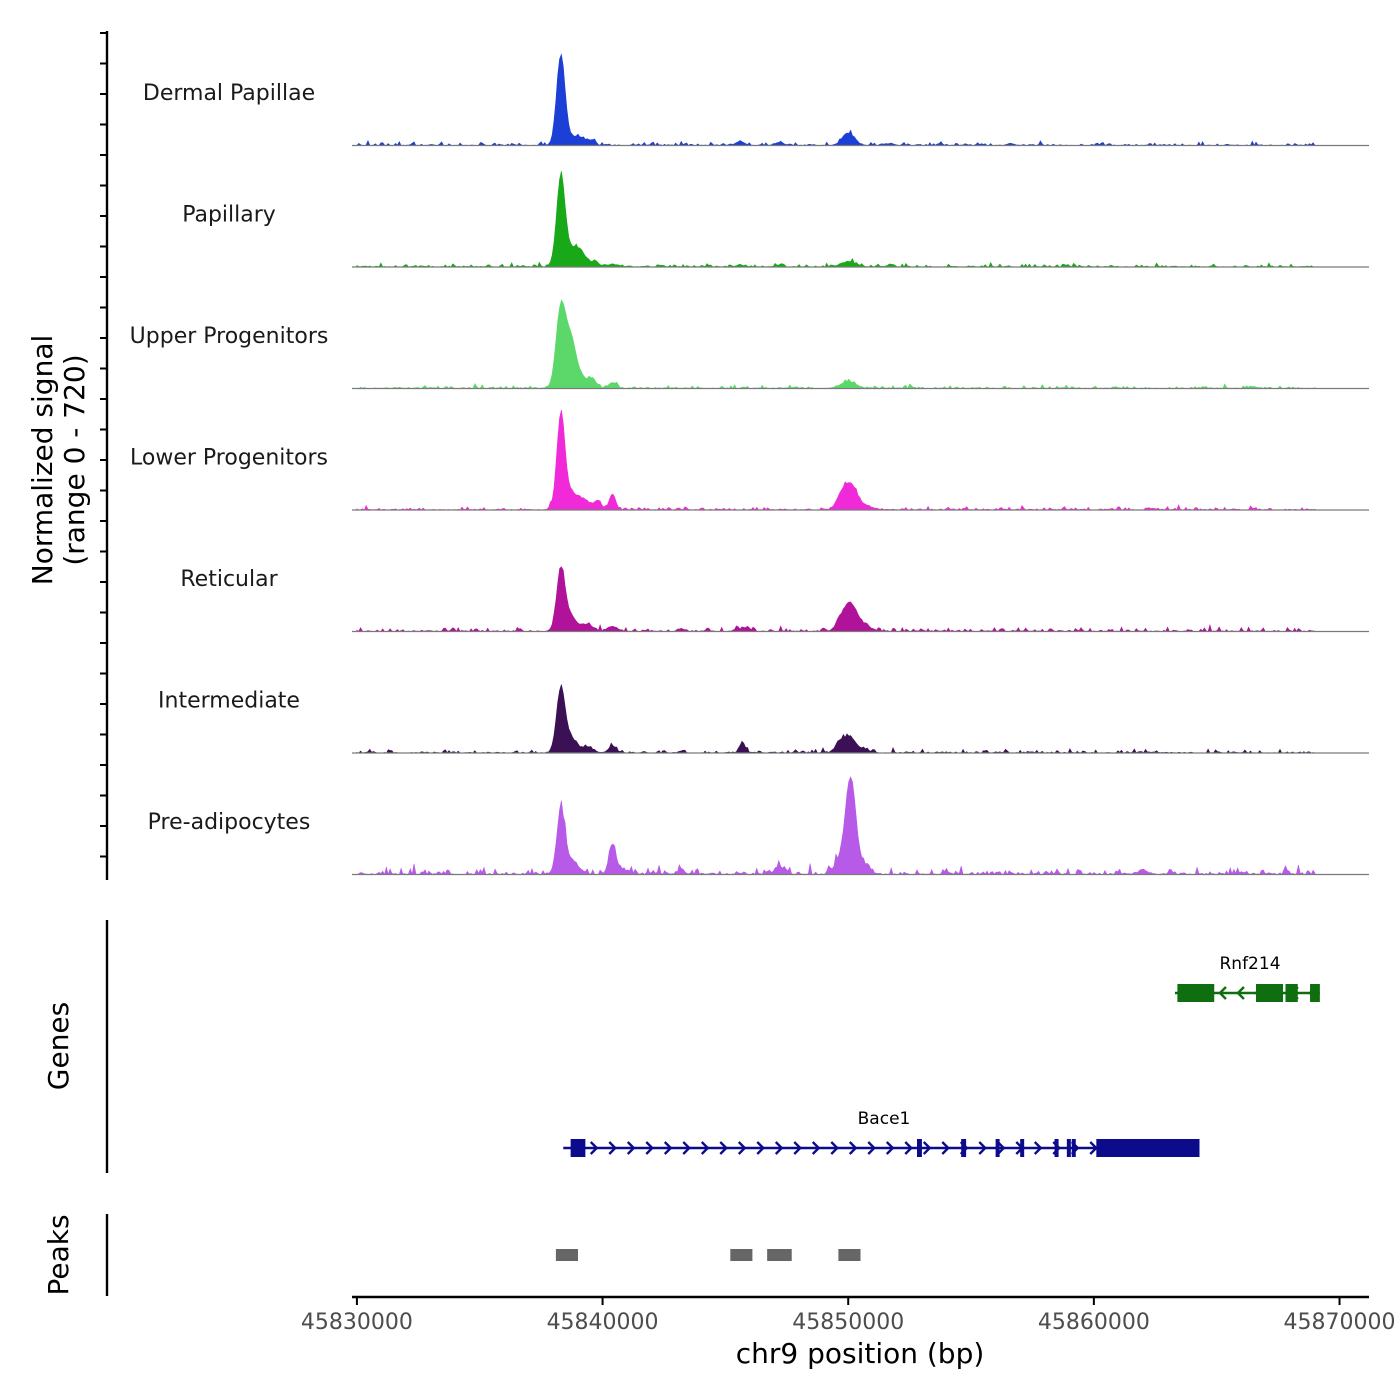 This screenshot has width=1400, height=1400. I want to click on signal-area-papillary, so click(836, 219).